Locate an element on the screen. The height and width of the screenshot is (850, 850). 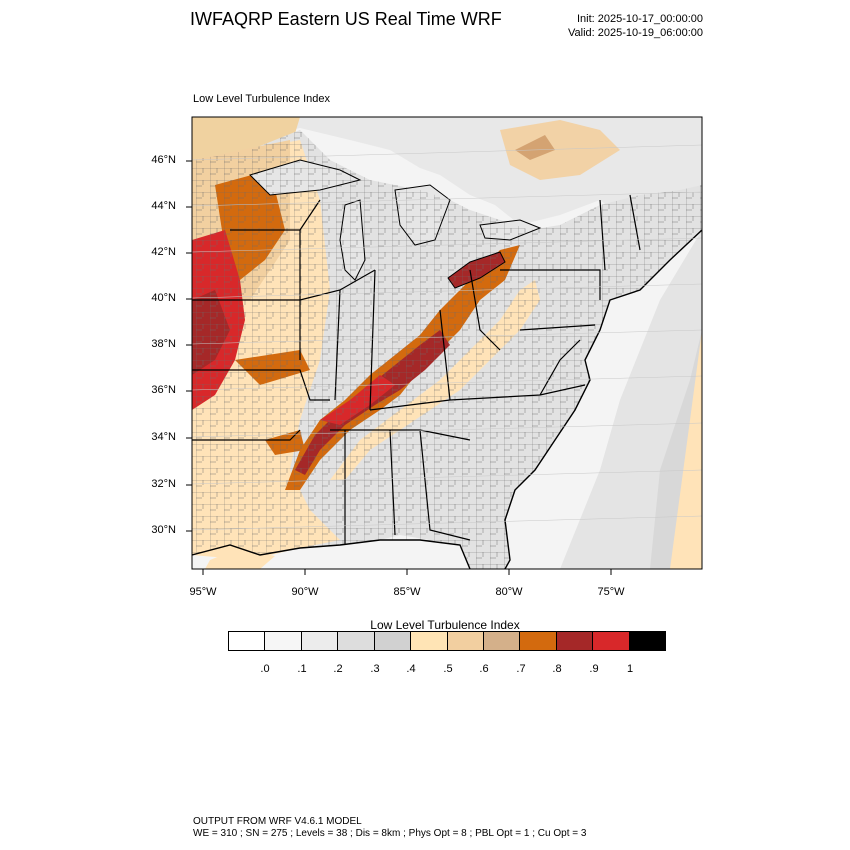
chart-title: IWFAQRP Eastern US Real Time WRF is located at coordinates (346, 19).